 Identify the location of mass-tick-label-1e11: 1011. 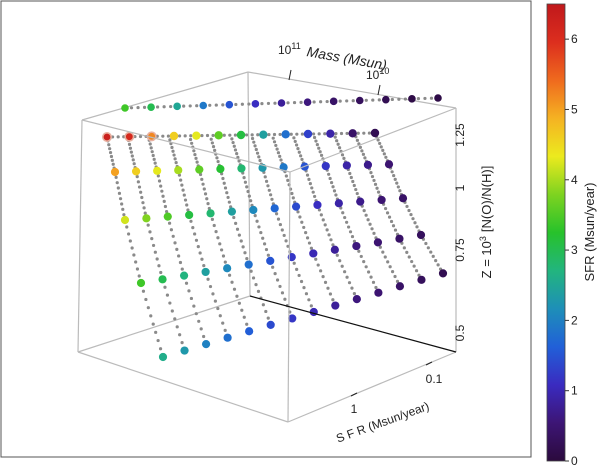
(289, 49).